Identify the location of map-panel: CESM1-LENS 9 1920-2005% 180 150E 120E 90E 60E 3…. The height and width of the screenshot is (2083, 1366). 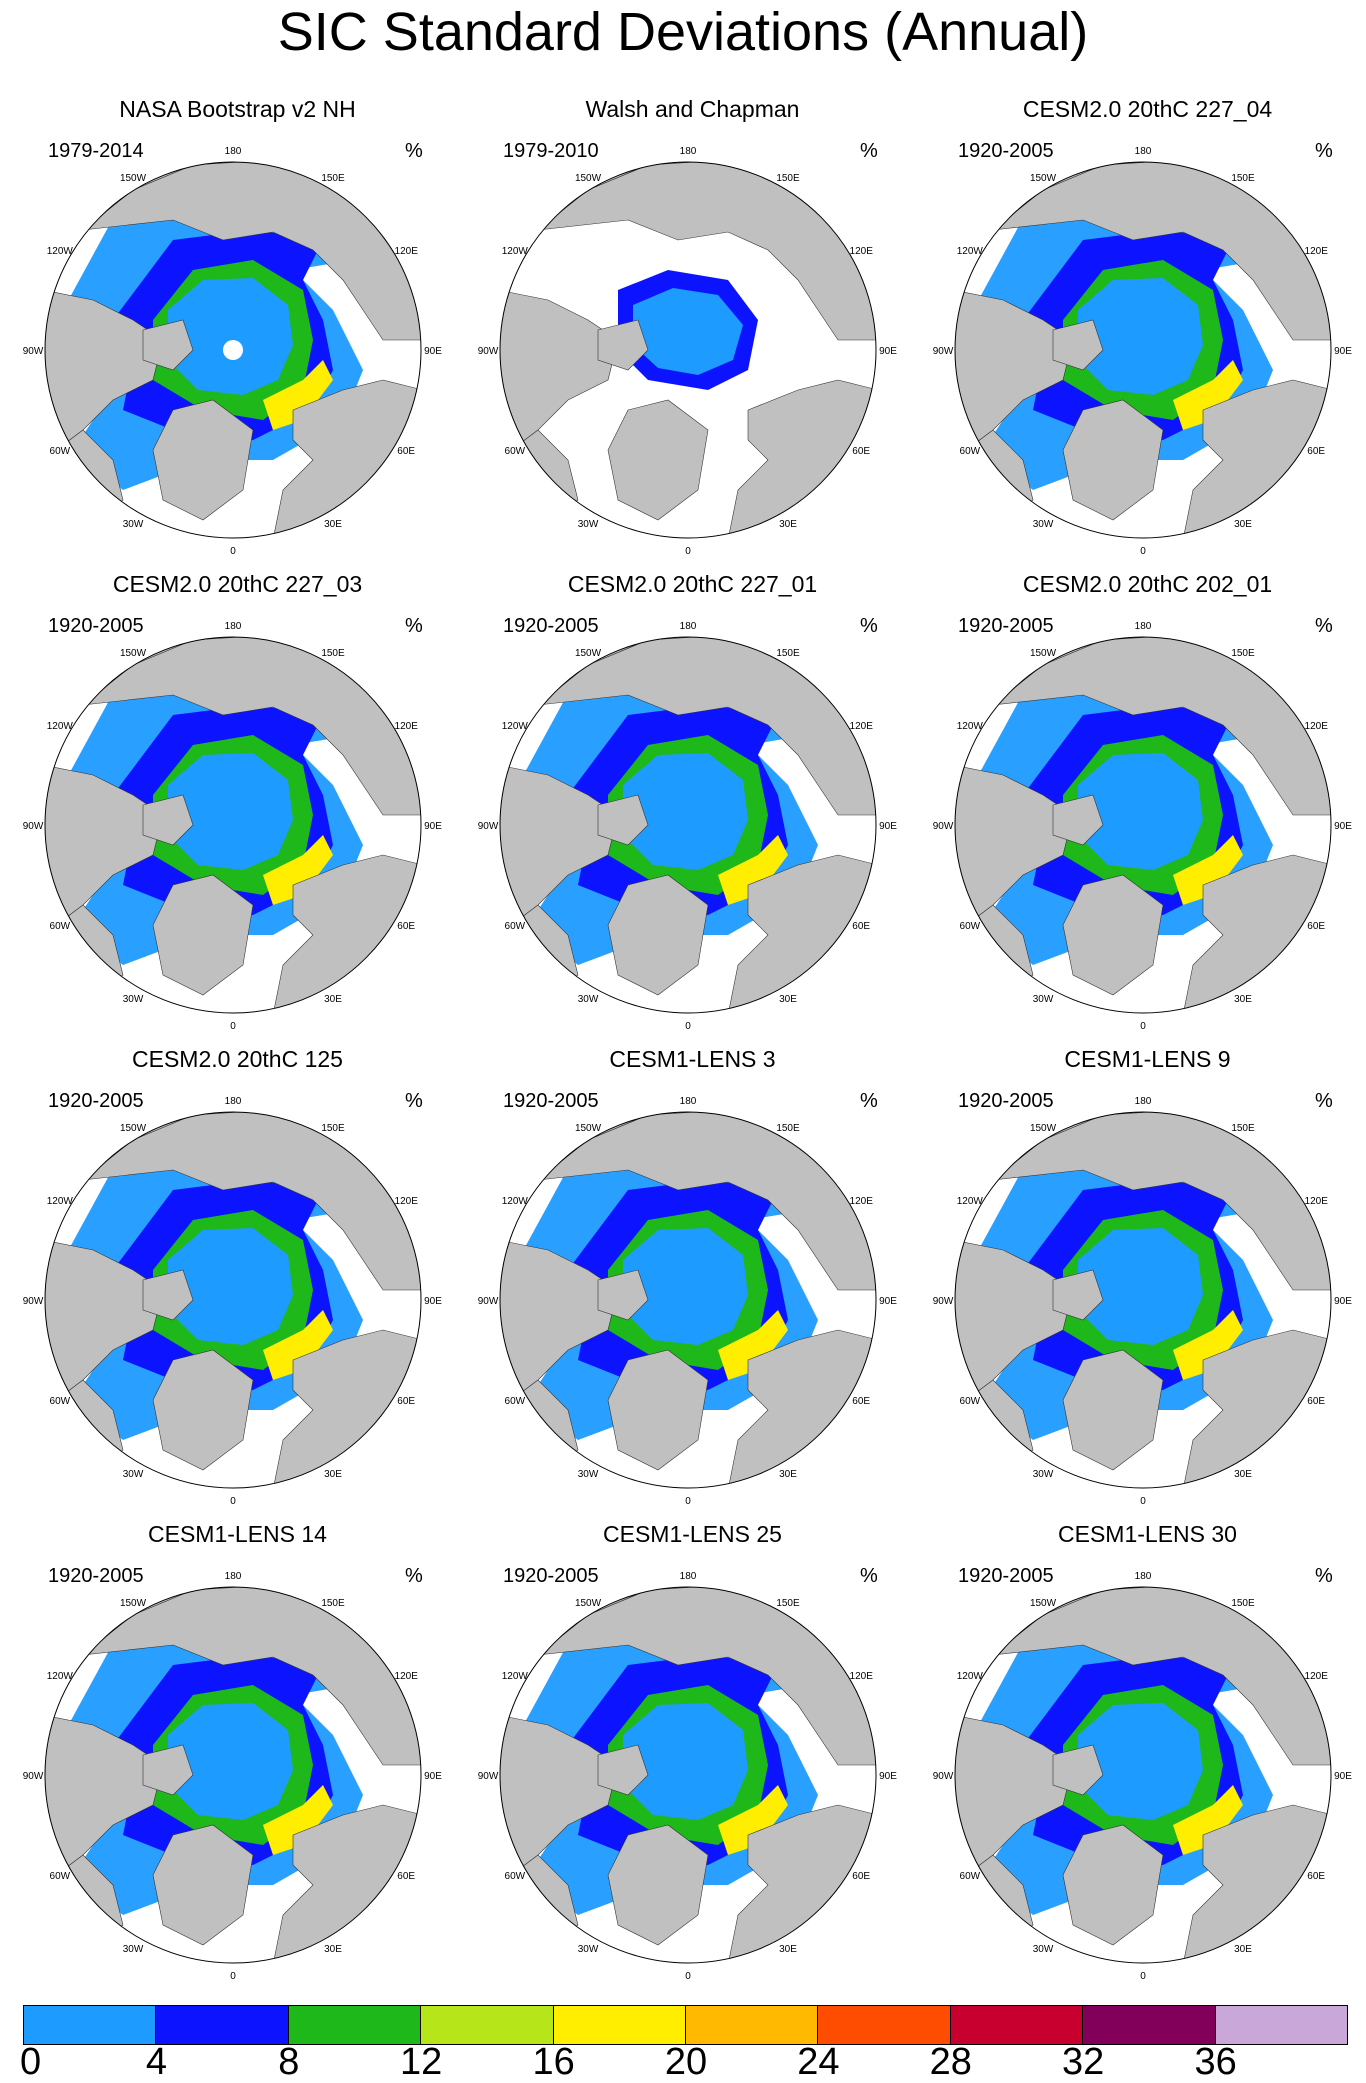
(1143, 1282).